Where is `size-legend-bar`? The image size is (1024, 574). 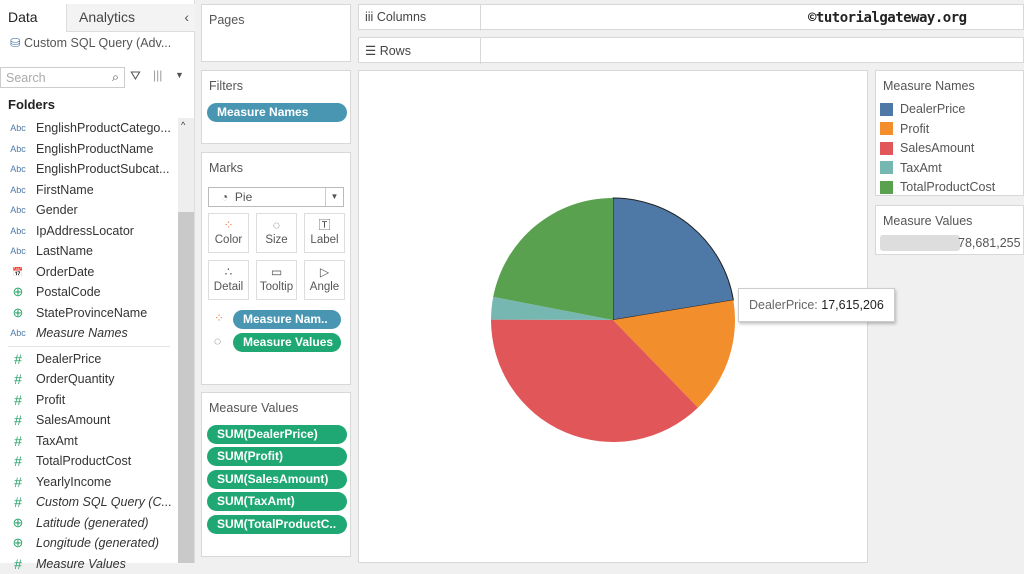 size-legend-bar is located at coordinates (920, 243).